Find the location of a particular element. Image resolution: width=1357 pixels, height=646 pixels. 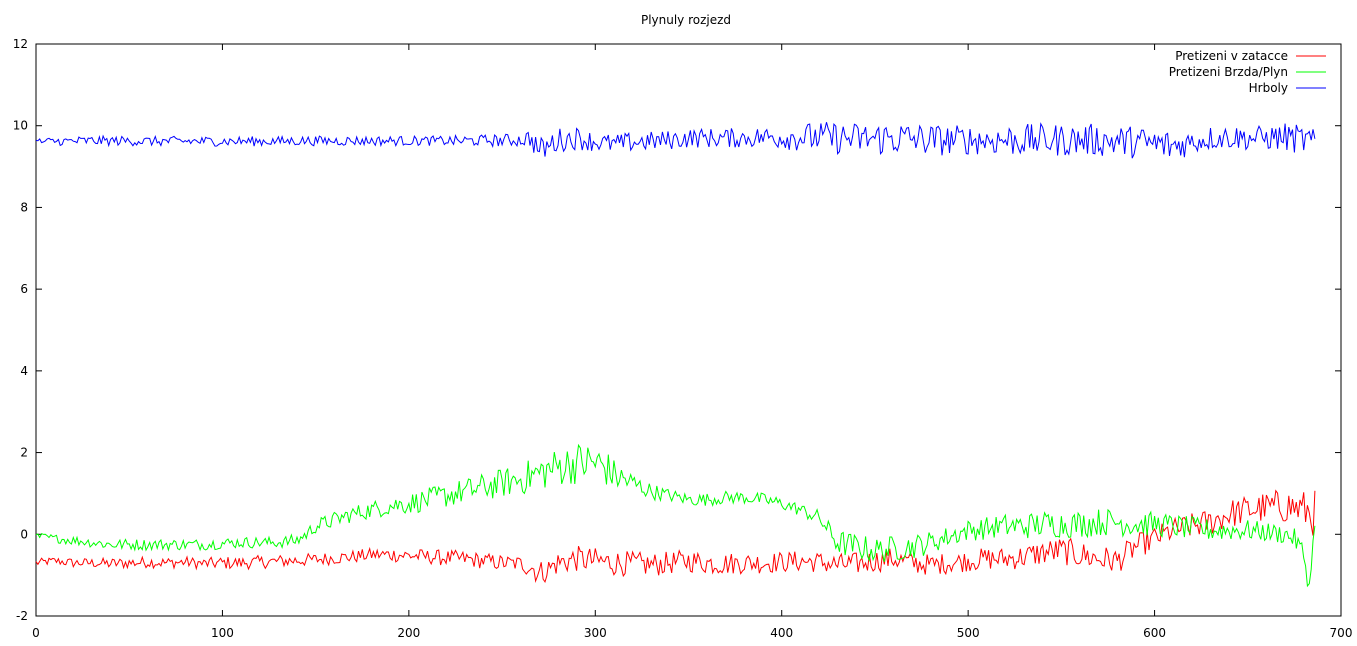

legend-label: Pretizeni v zatacce is located at coordinates (1231, 56).